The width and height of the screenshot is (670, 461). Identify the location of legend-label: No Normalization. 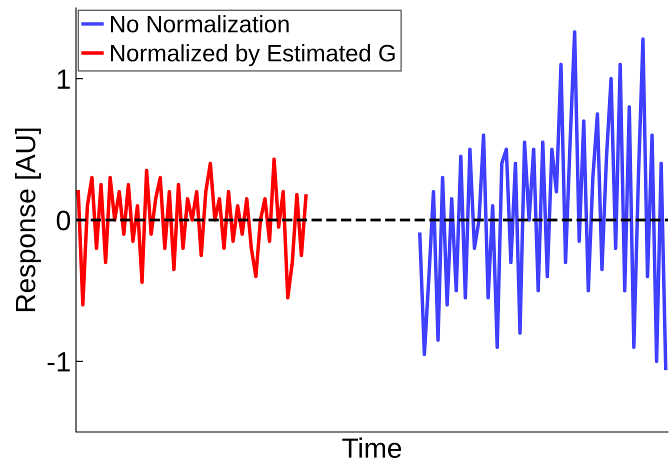
(199, 23).